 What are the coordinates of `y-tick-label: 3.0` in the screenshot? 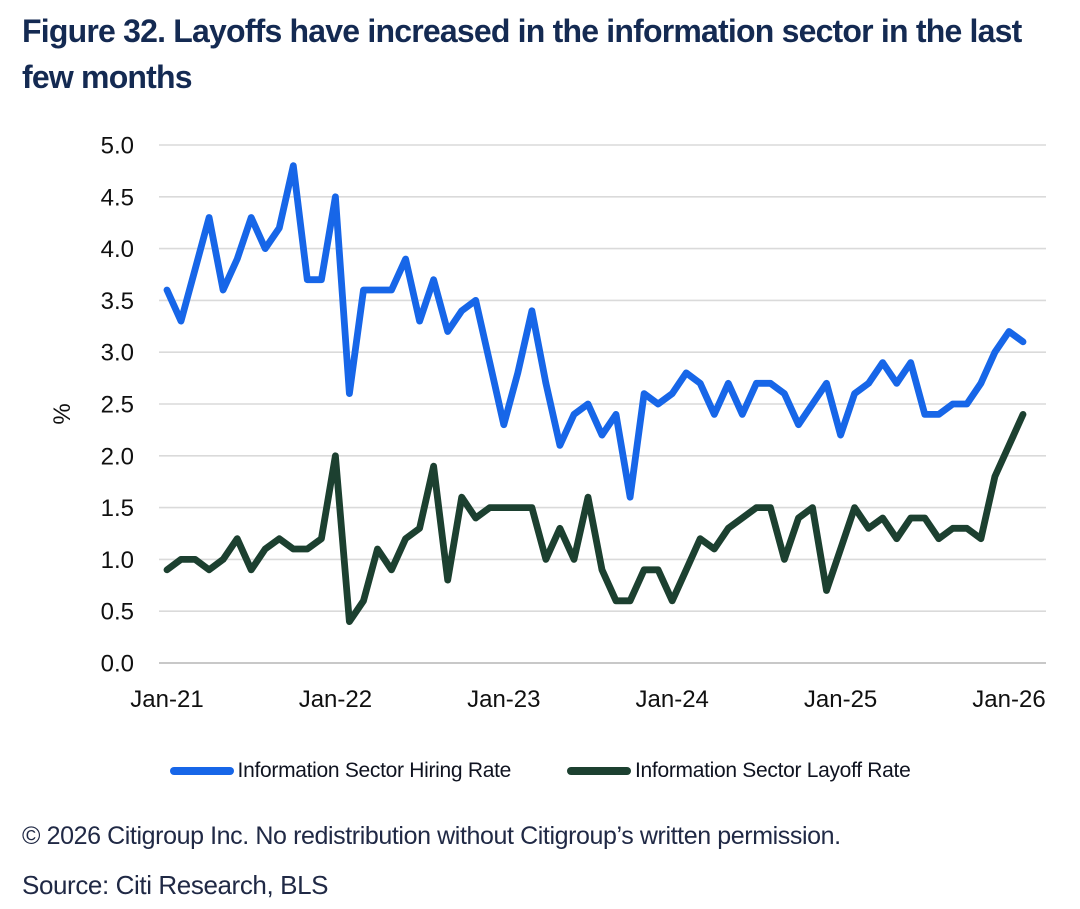 It's located at (117, 353).